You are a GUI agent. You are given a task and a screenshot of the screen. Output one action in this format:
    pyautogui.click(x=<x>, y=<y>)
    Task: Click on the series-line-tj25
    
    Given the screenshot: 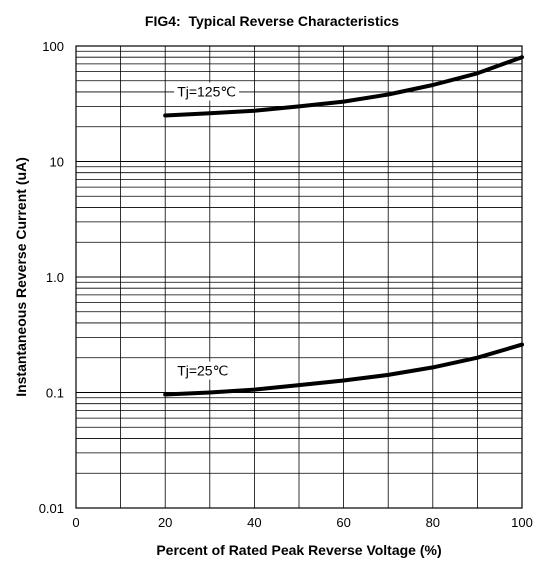 What is the action you would take?
    pyautogui.click(x=343, y=369)
    